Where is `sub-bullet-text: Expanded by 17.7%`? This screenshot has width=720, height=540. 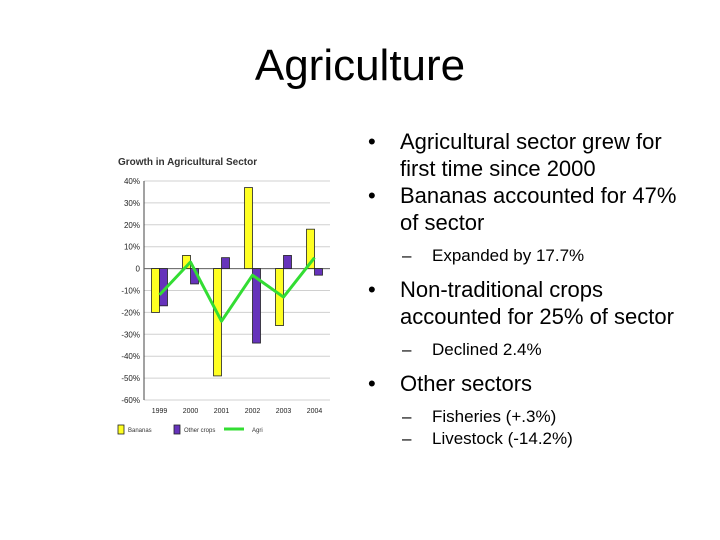 sub-bullet-text: Expanded by 17.7% is located at coordinates (508, 255).